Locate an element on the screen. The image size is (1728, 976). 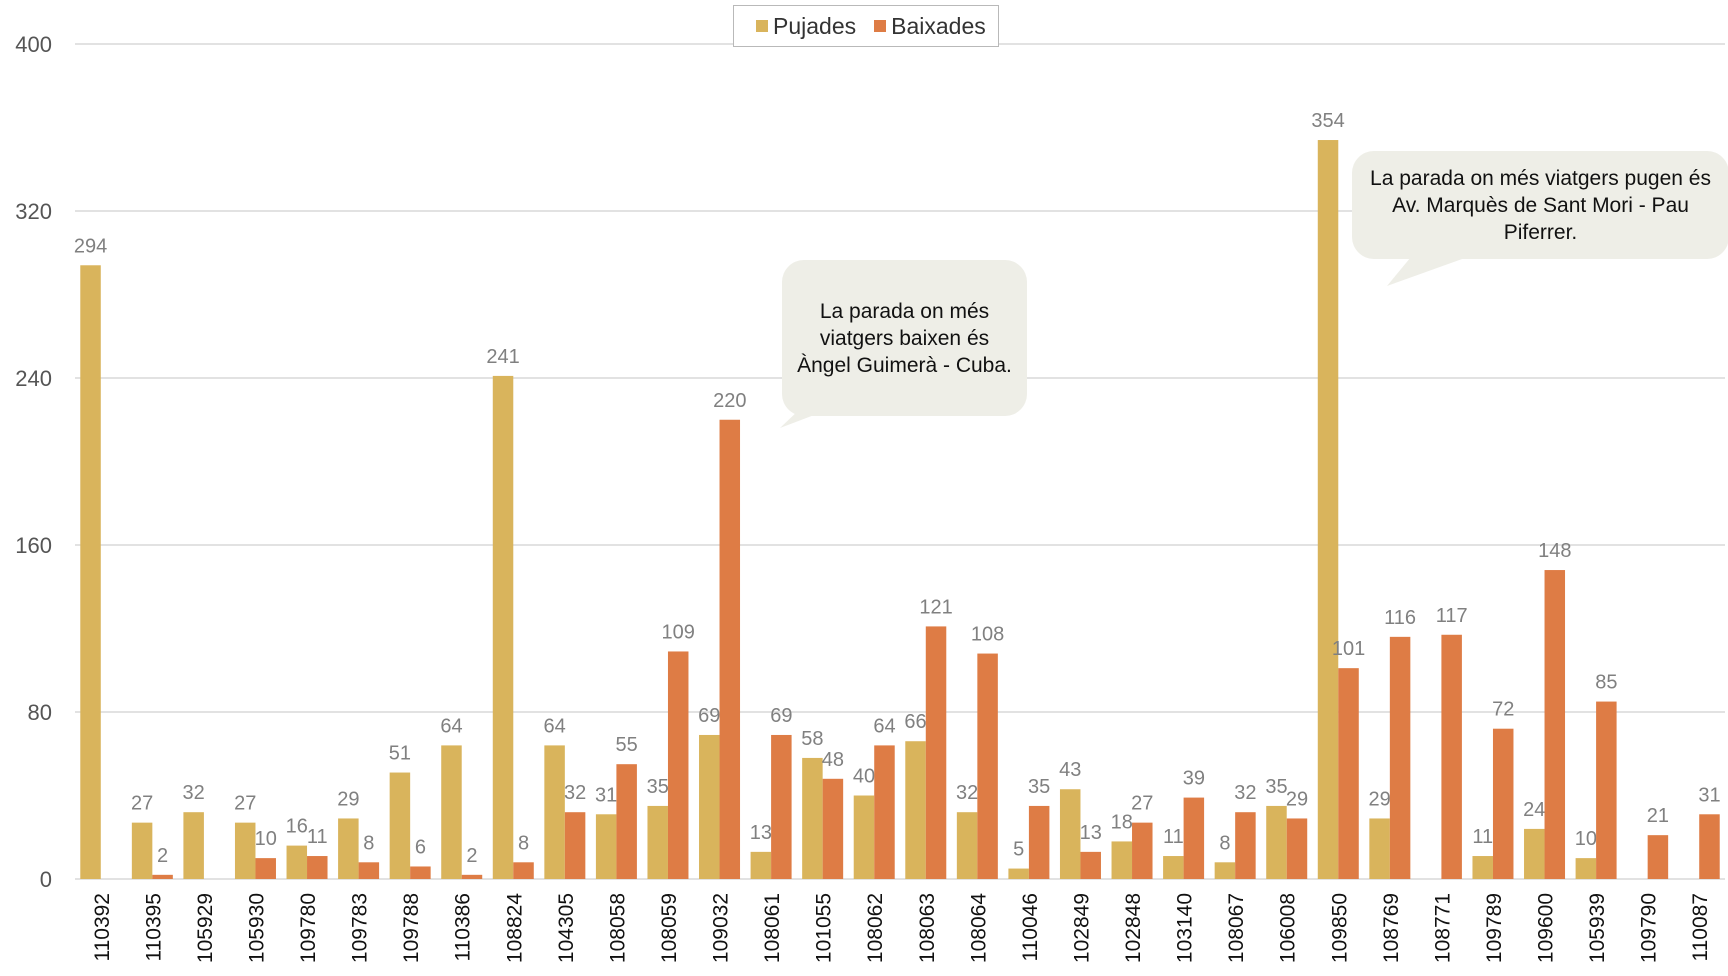
legend-item-baixades: Baixades is located at coordinates (930, 26).